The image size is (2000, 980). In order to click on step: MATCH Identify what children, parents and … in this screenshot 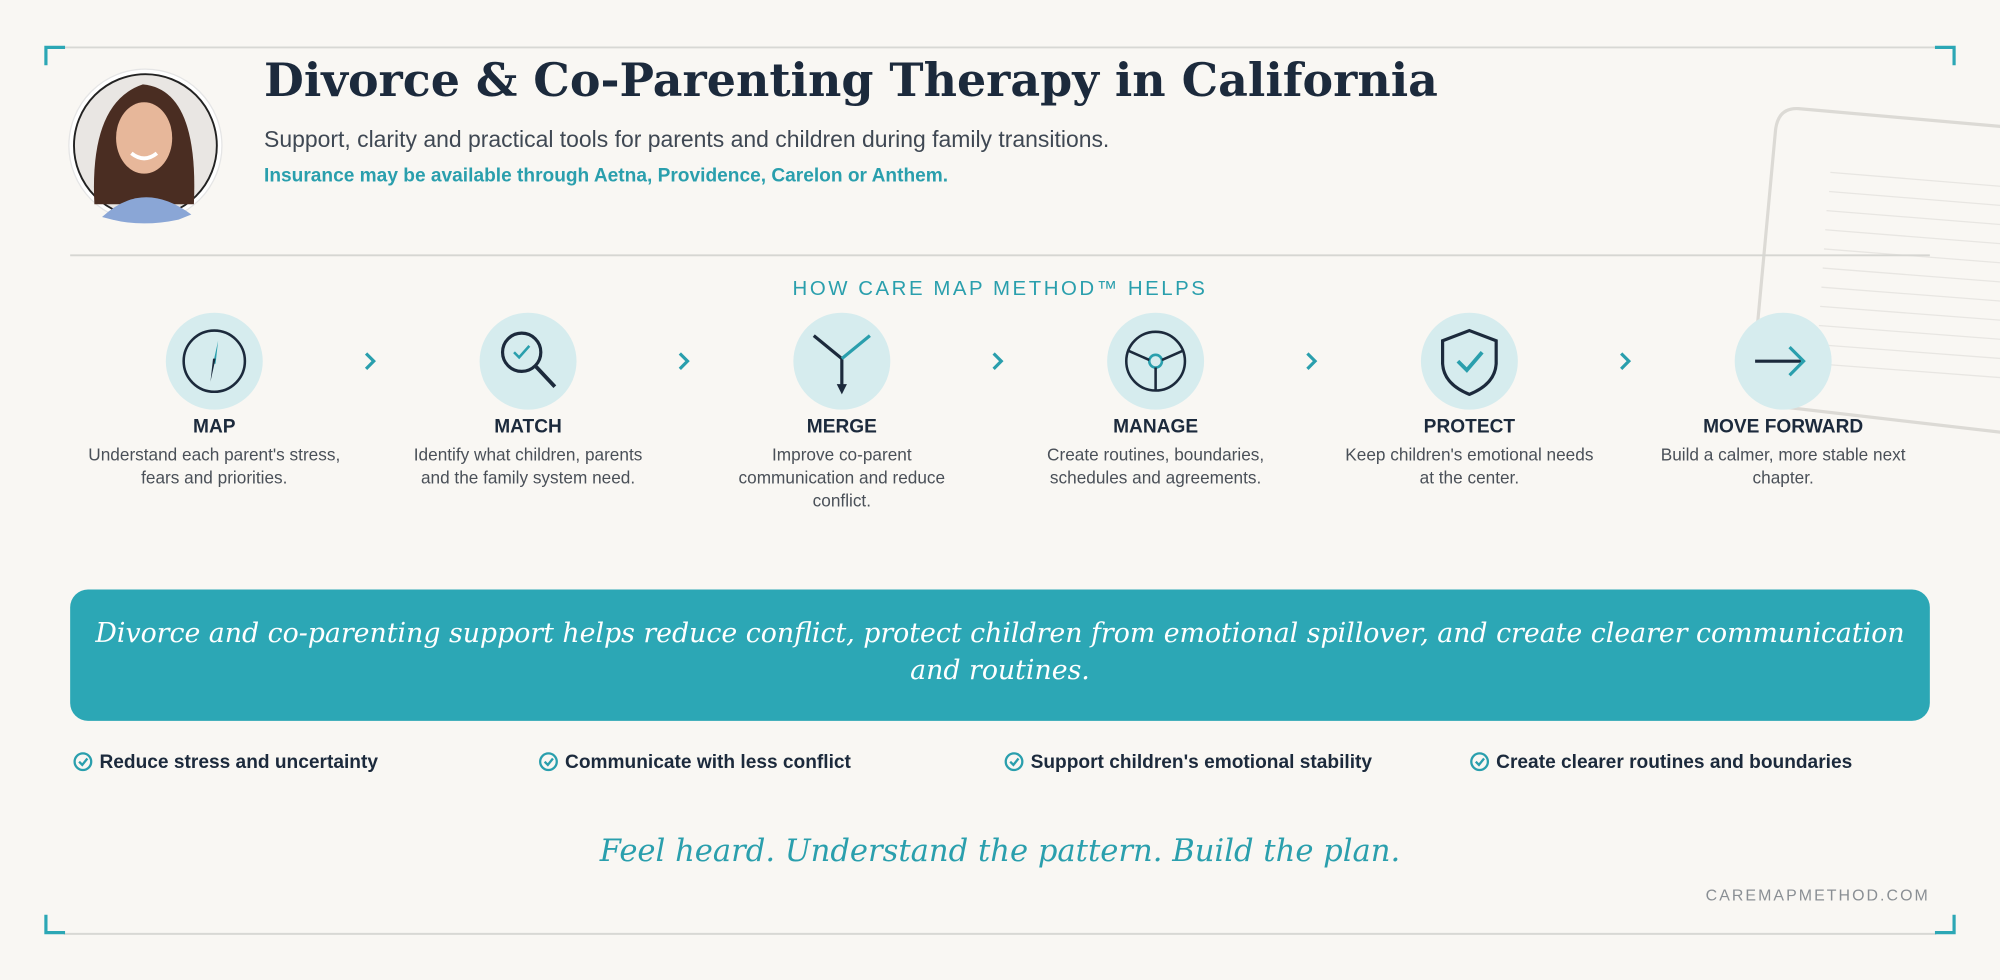, I will do `click(528, 400)`.